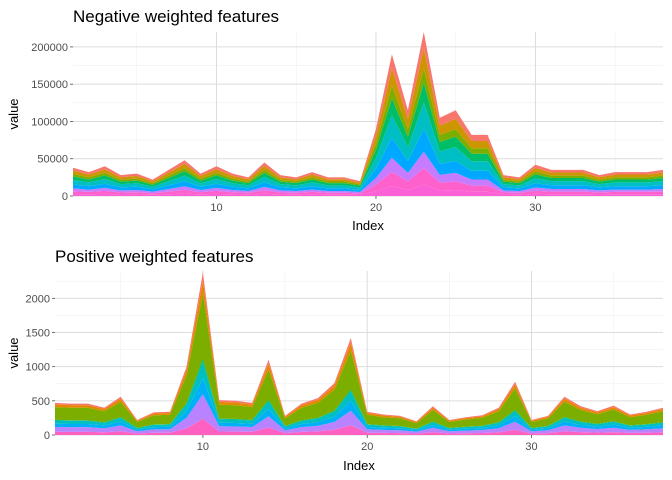 The image size is (672, 480). What do you see at coordinates (49, 122) in the screenshot?
I see `y-tick-label: 100000` at bounding box center [49, 122].